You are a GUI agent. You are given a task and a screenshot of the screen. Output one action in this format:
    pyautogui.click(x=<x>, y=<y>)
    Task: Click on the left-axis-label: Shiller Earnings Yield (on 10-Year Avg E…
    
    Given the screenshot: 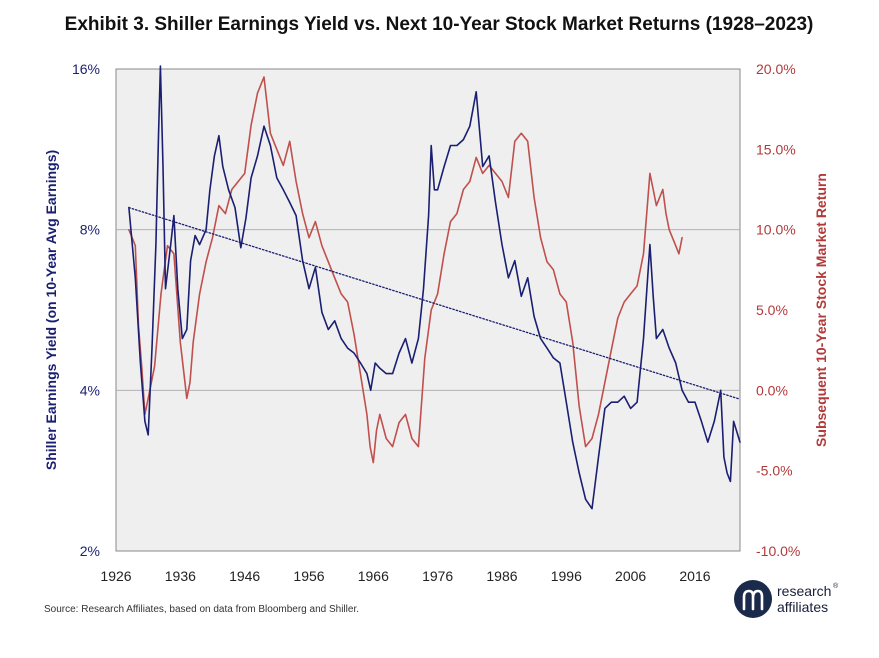 What is the action you would take?
    pyautogui.click(x=51, y=310)
    